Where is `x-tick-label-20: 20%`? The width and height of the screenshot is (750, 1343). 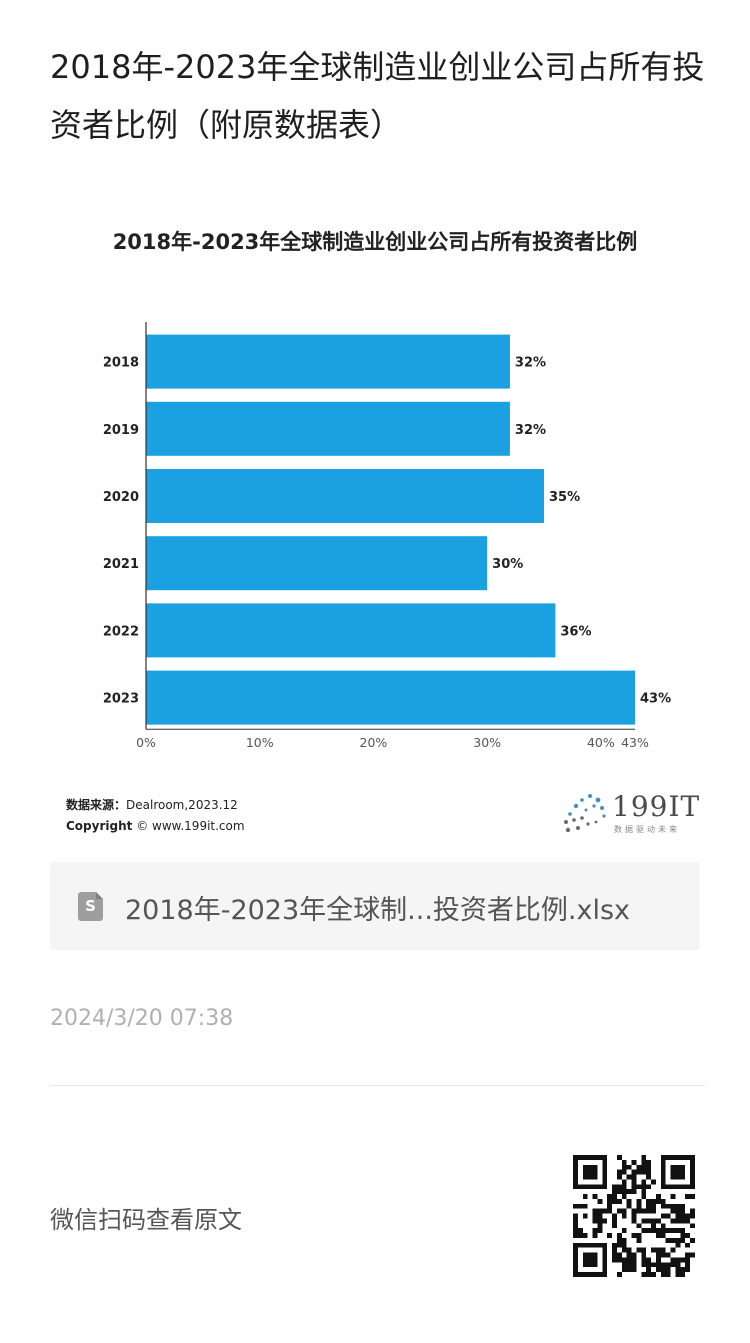 x-tick-label-20: 20% is located at coordinates (374, 742).